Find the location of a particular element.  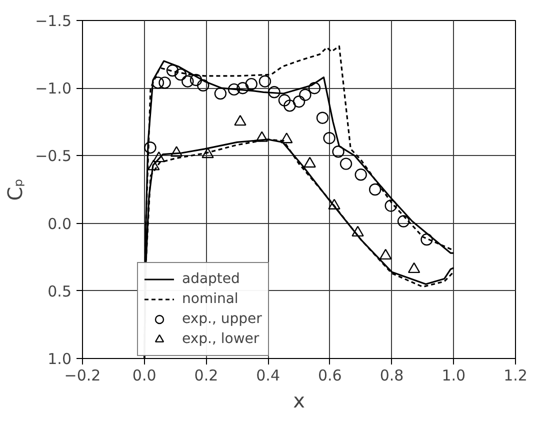

x-tick-label: 0.0 is located at coordinates (144, 375).